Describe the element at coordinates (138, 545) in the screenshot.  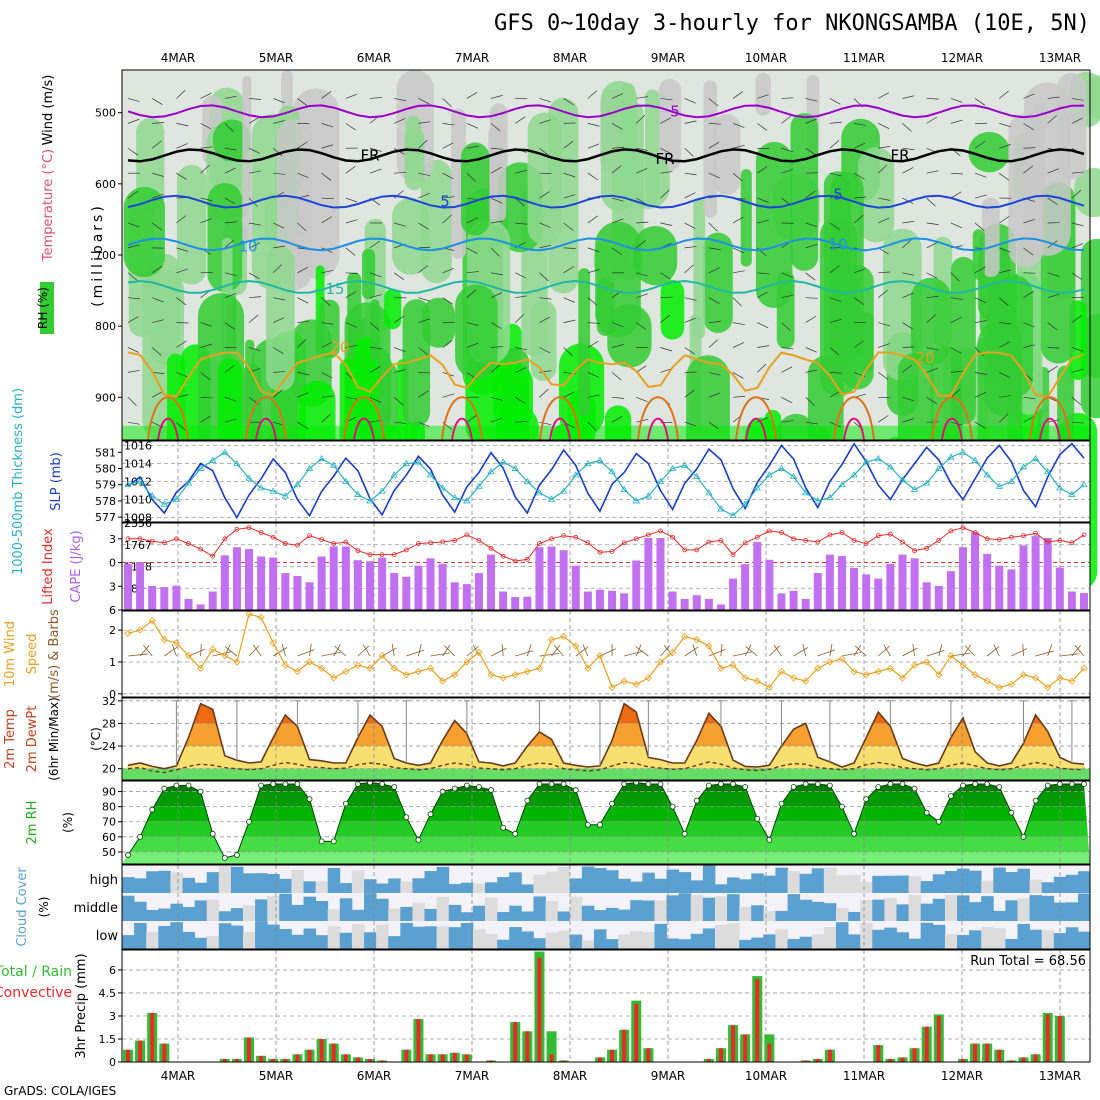
I see `cape-tick-label: 1767` at that location.